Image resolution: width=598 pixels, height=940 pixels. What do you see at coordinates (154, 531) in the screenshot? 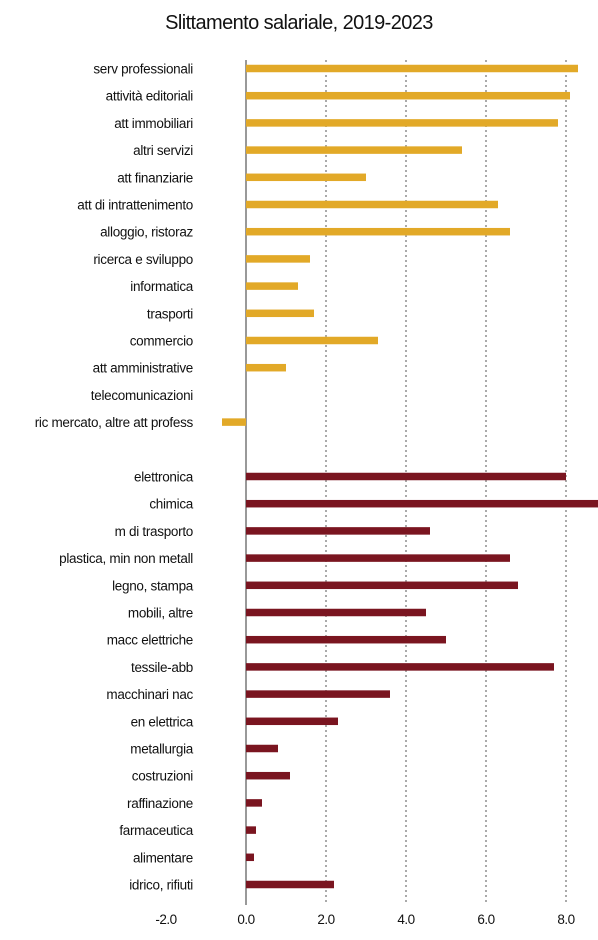
I see `category-label: m di trasporto` at bounding box center [154, 531].